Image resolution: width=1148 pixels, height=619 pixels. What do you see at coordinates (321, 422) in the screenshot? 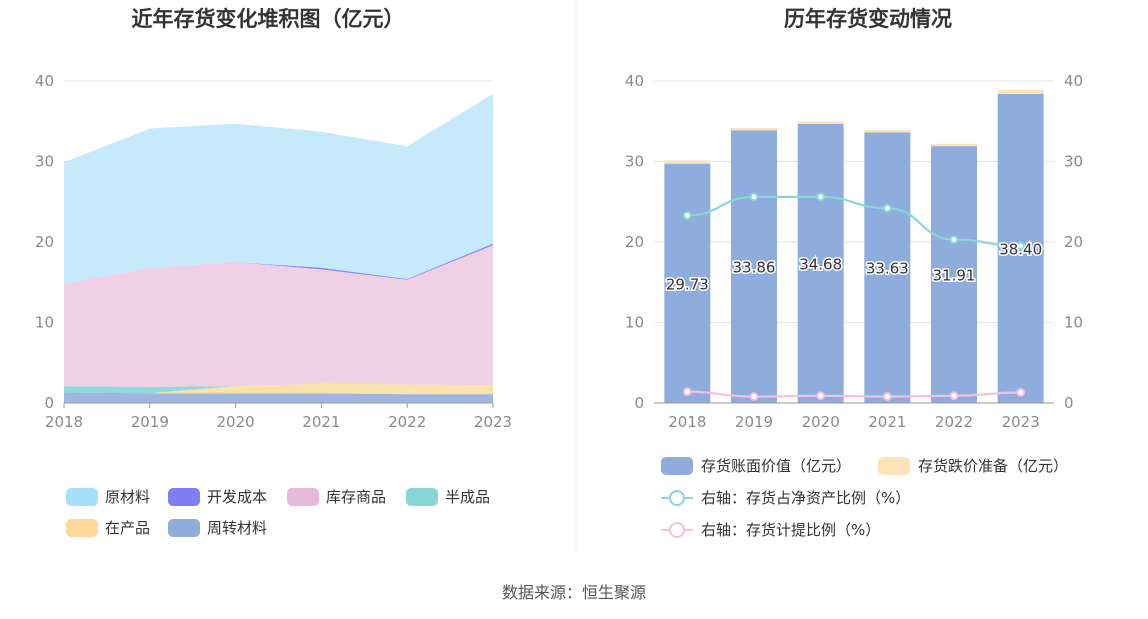
I see `left-x-tick-label: 2021` at bounding box center [321, 422].